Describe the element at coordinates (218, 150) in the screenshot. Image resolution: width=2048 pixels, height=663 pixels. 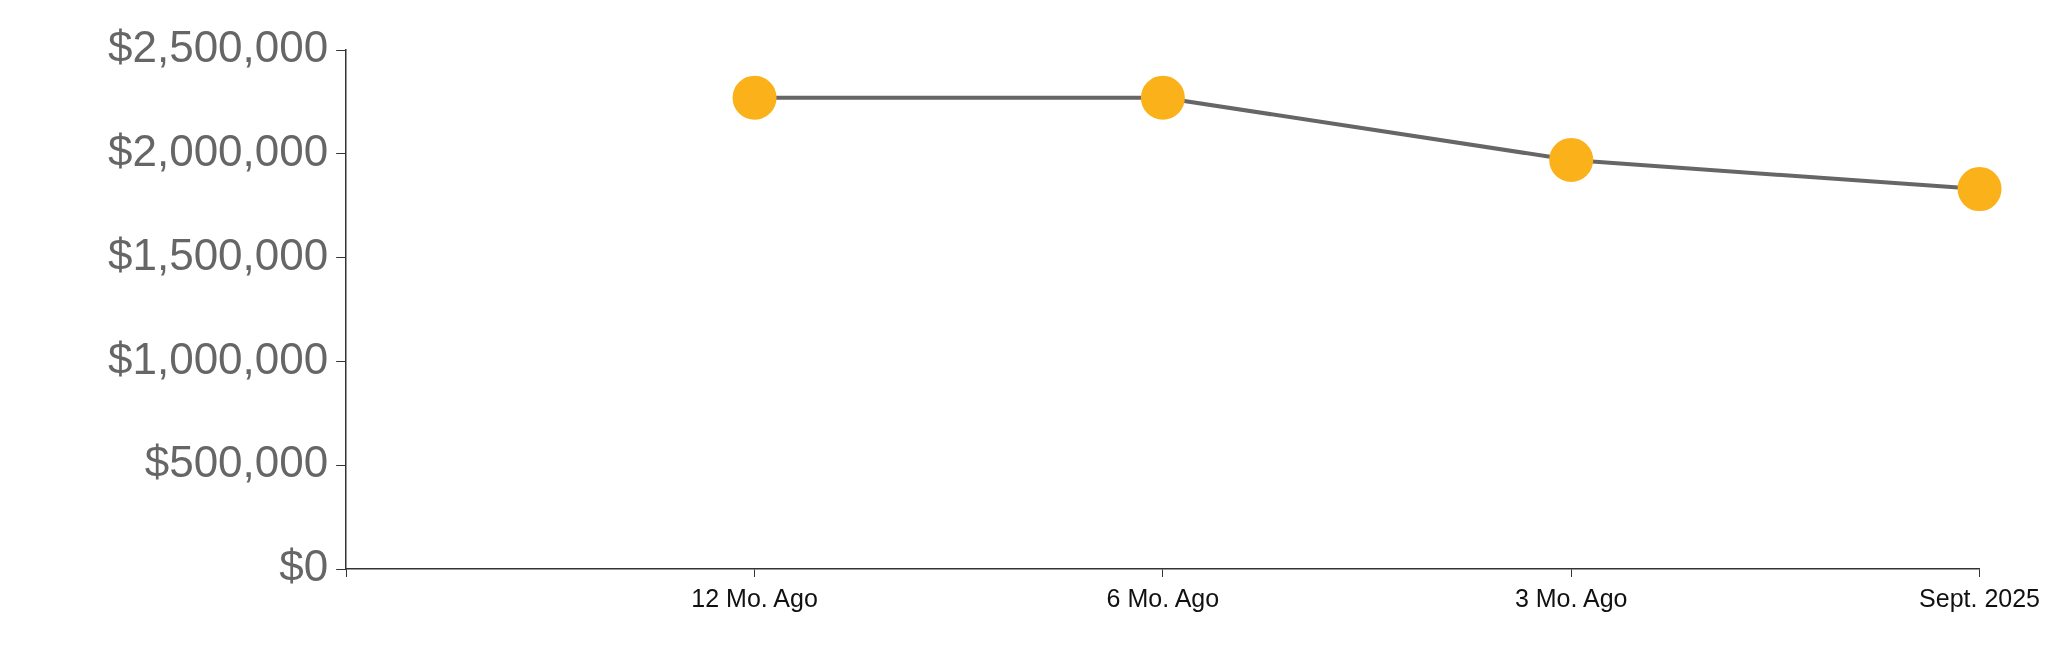
I see `y-tick-label: $2,000,000` at that location.